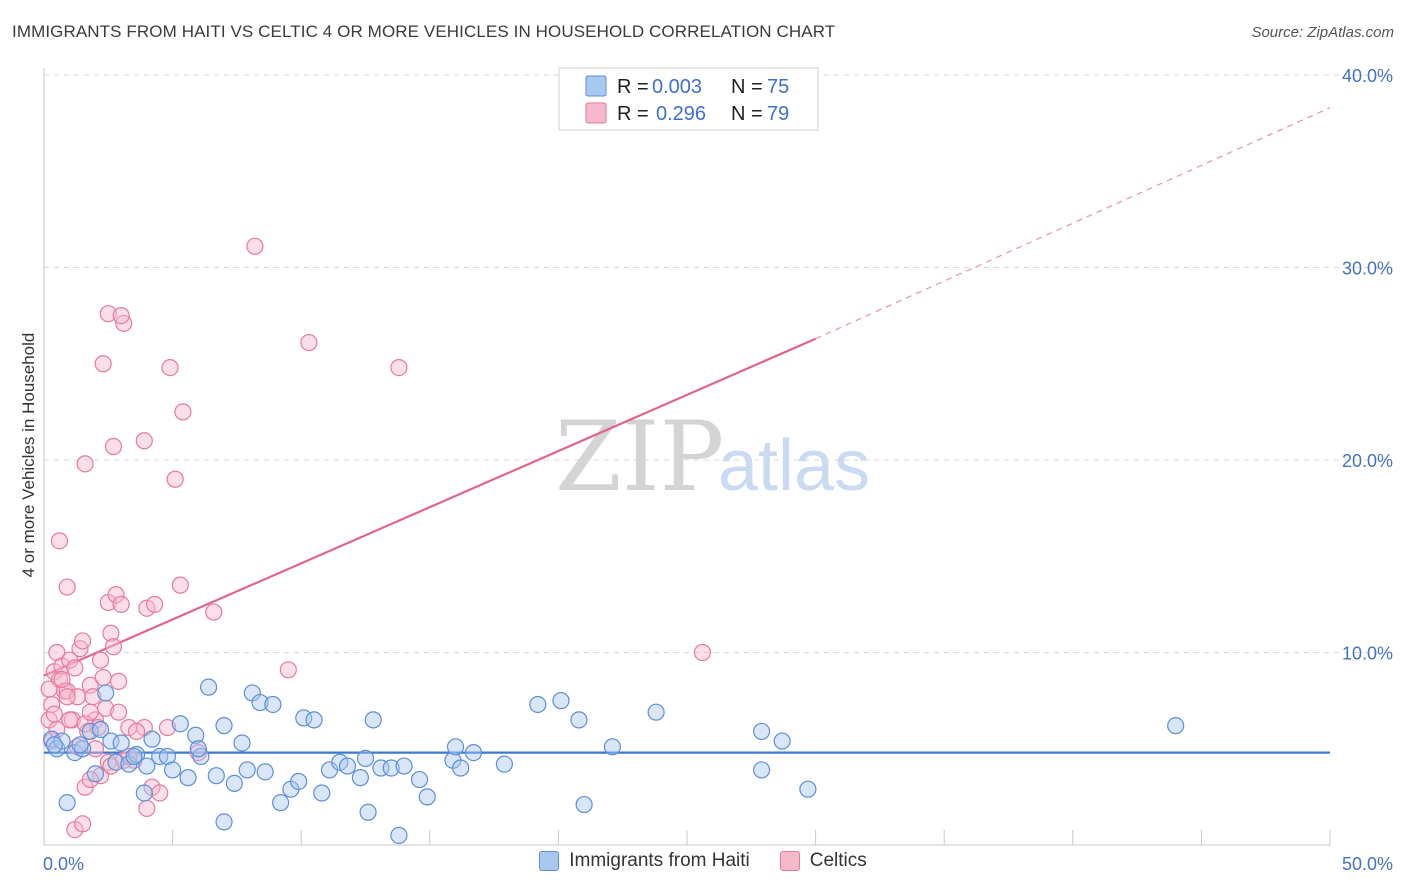 This screenshot has width=1406, height=892. Describe the element at coordinates (747, 87) in the screenshot. I see `legend-n-label-1: N =` at that location.